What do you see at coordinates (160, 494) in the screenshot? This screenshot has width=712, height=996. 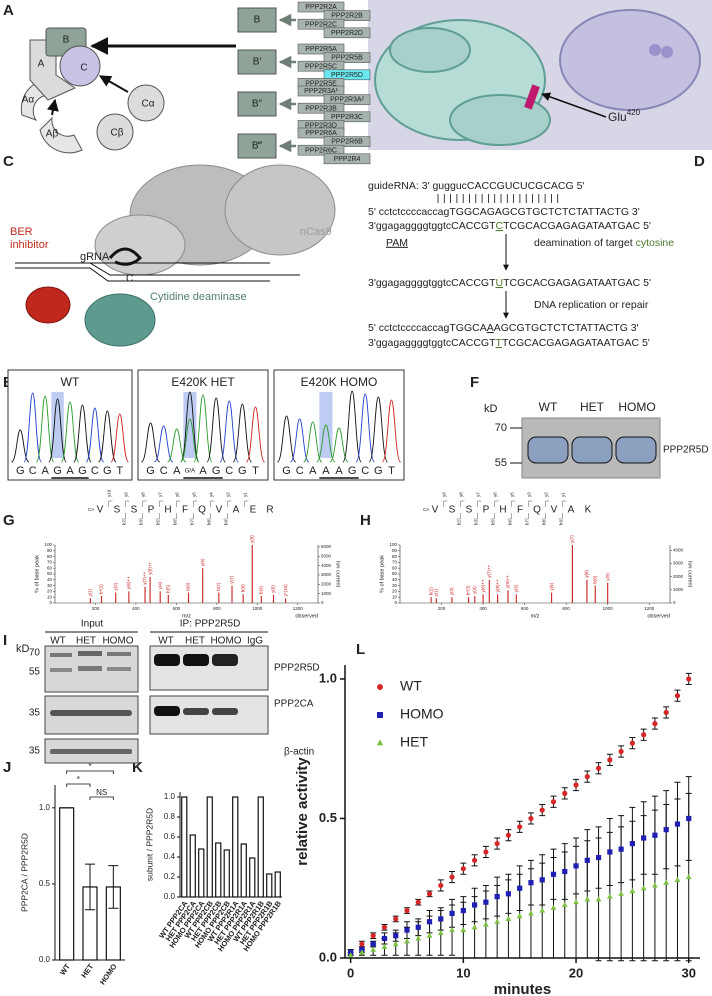 I see `ion-label: y7` at bounding box center [160, 494].